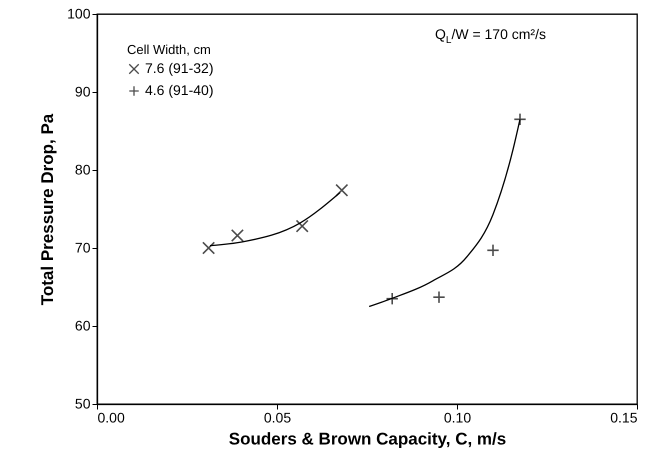 The width and height of the screenshot is (646, 467). I want to click on x-tick-label: 0.05, so click(278, 418).